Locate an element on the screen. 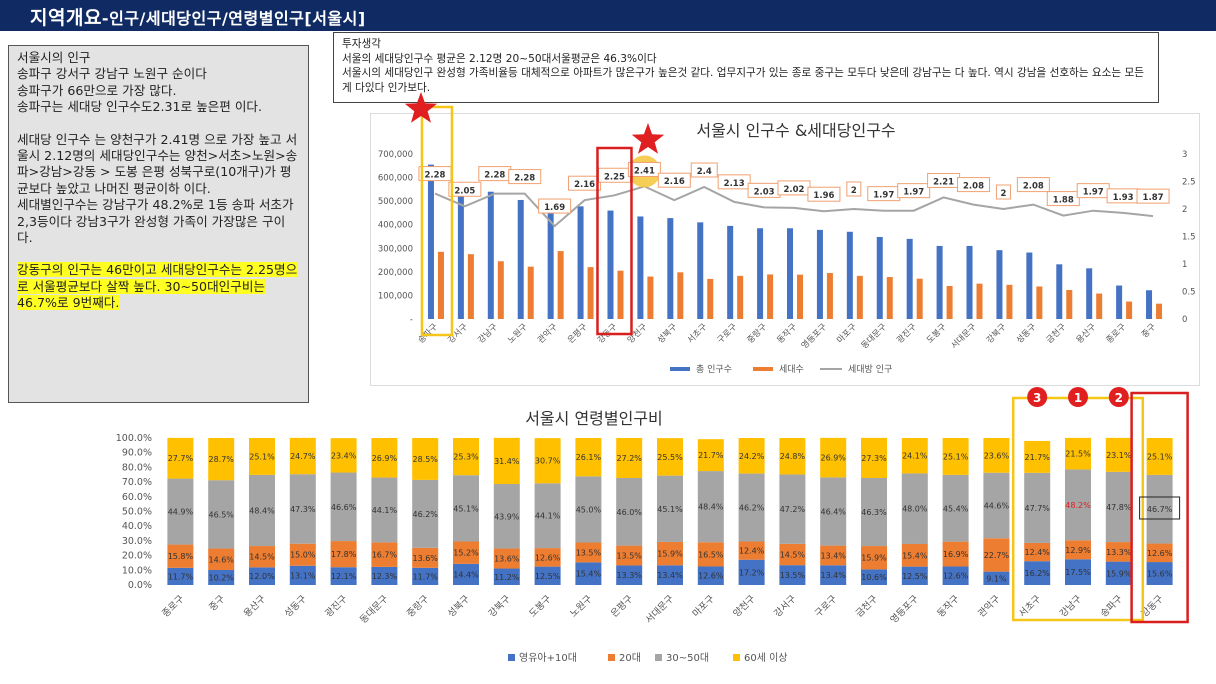 The image size is (1216, 684). x-tick-label: 성북구 is located at coordinates (668, 334).